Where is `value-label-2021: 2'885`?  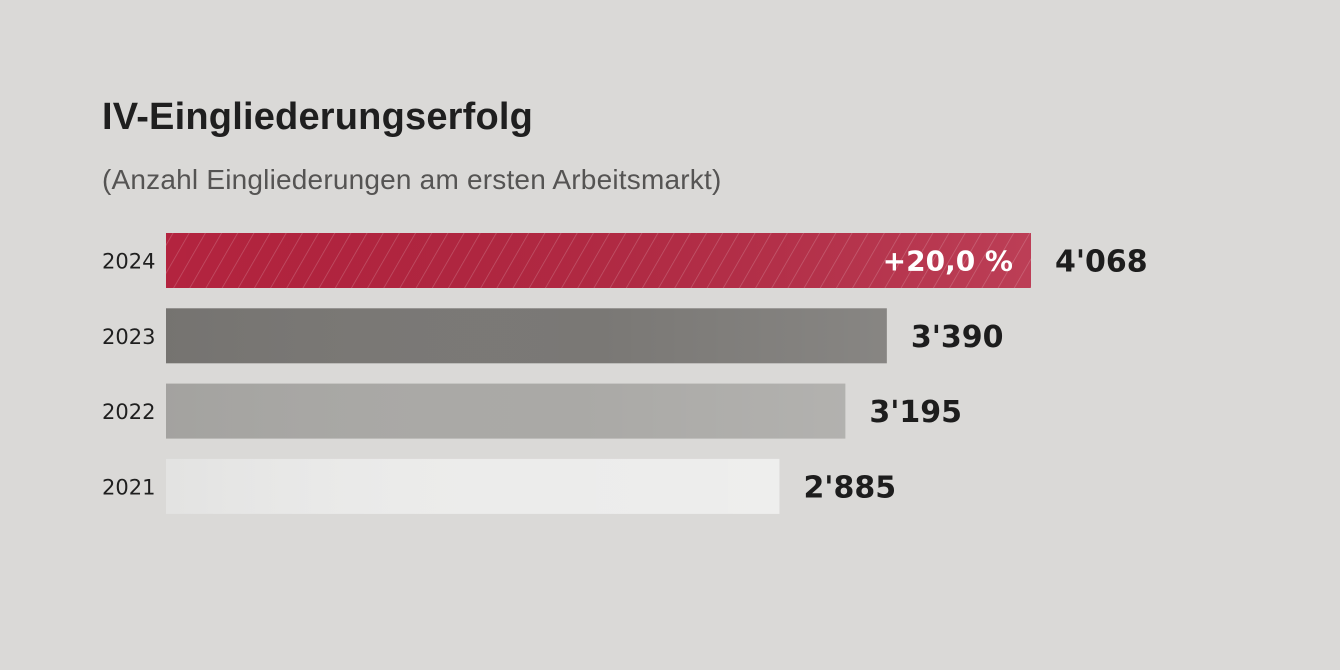 value-label-2021: 2'885 is located at coordinates (849, 487).